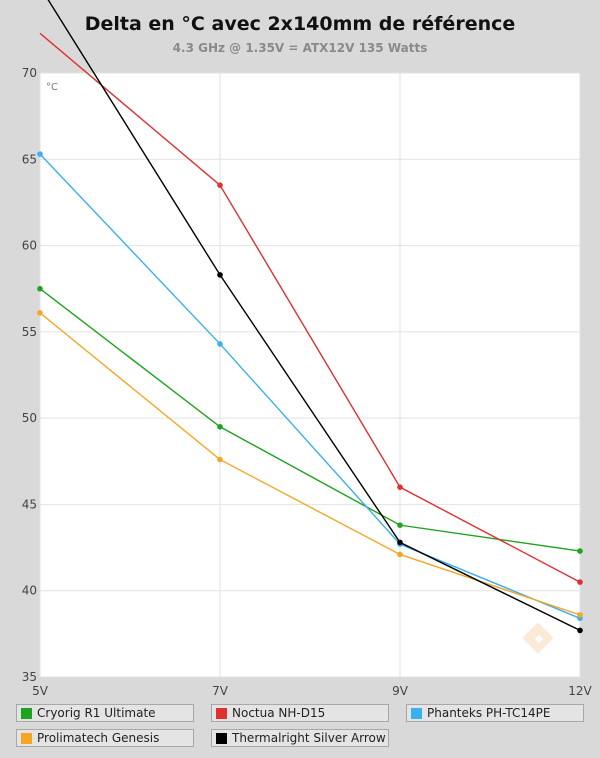  Describe the element at coordinates (279, 713) in the screenshot. I see `legend-label: Noctua NH-D15` at that location.